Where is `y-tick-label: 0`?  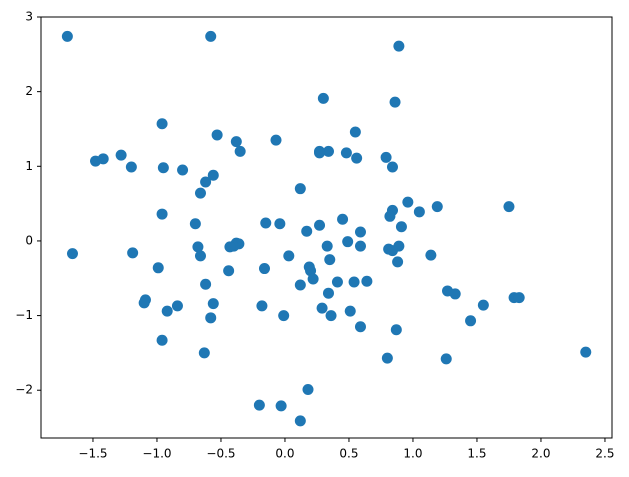
y-tick-label: 0 is located at coordinates (29, 240).